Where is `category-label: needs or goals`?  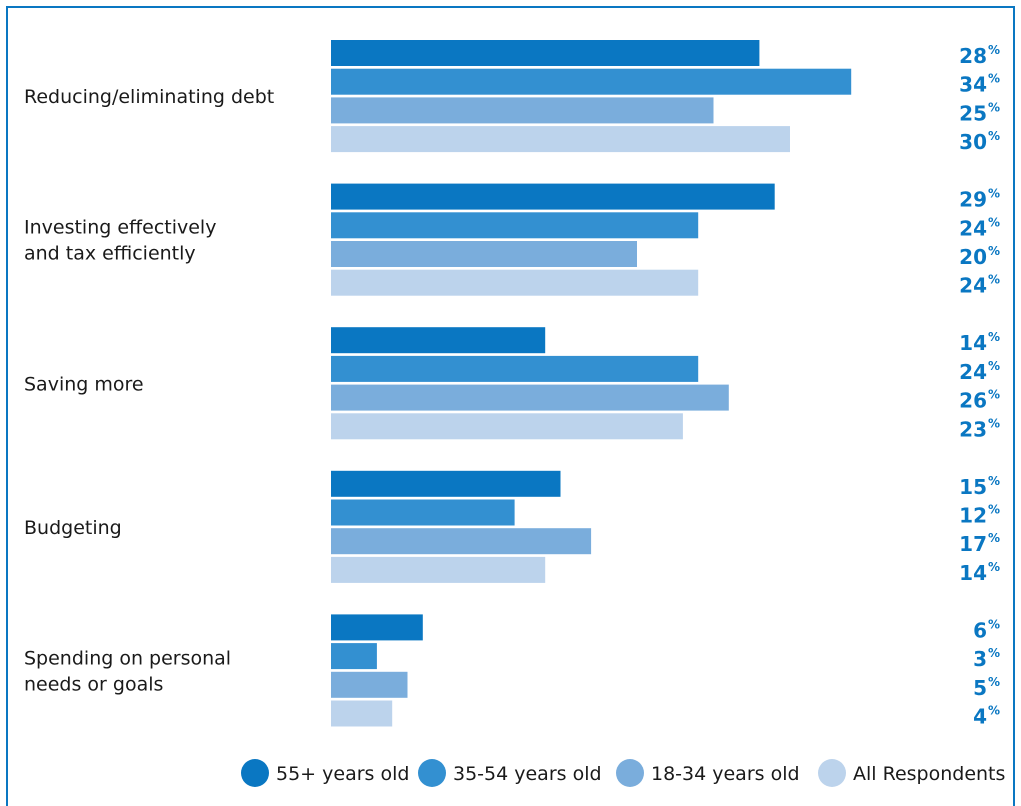 category-label: needs or goals is located at coordinates (93, 684).